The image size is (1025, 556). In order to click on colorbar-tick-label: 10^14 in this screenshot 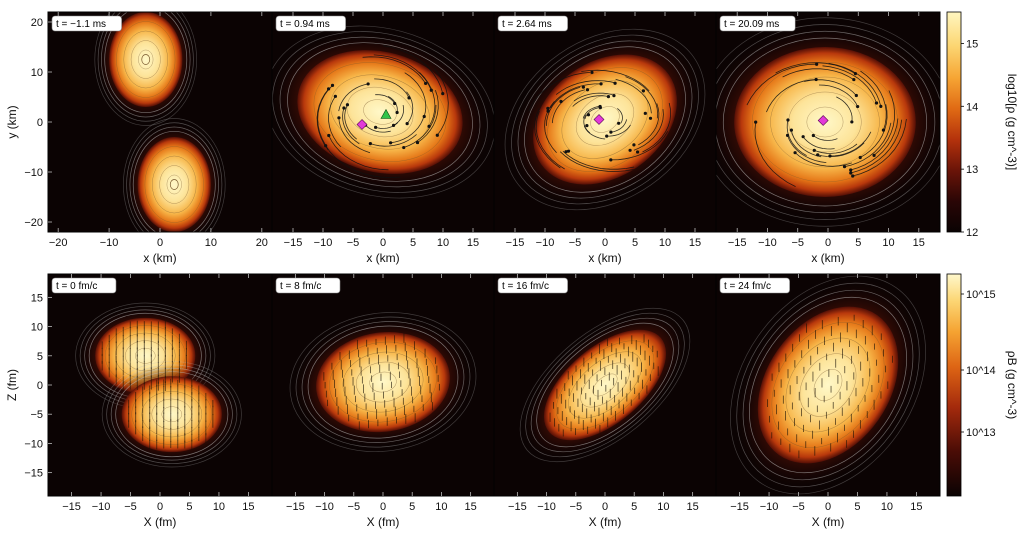, I will do `click(981, 371)`.